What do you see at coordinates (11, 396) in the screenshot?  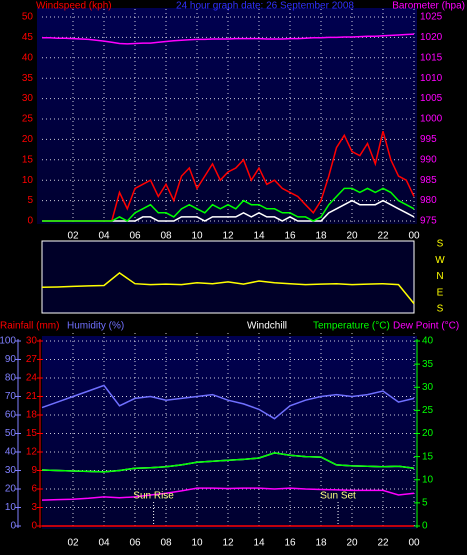 I see `y-tick-label: 70` at bounding box center [11, 396].